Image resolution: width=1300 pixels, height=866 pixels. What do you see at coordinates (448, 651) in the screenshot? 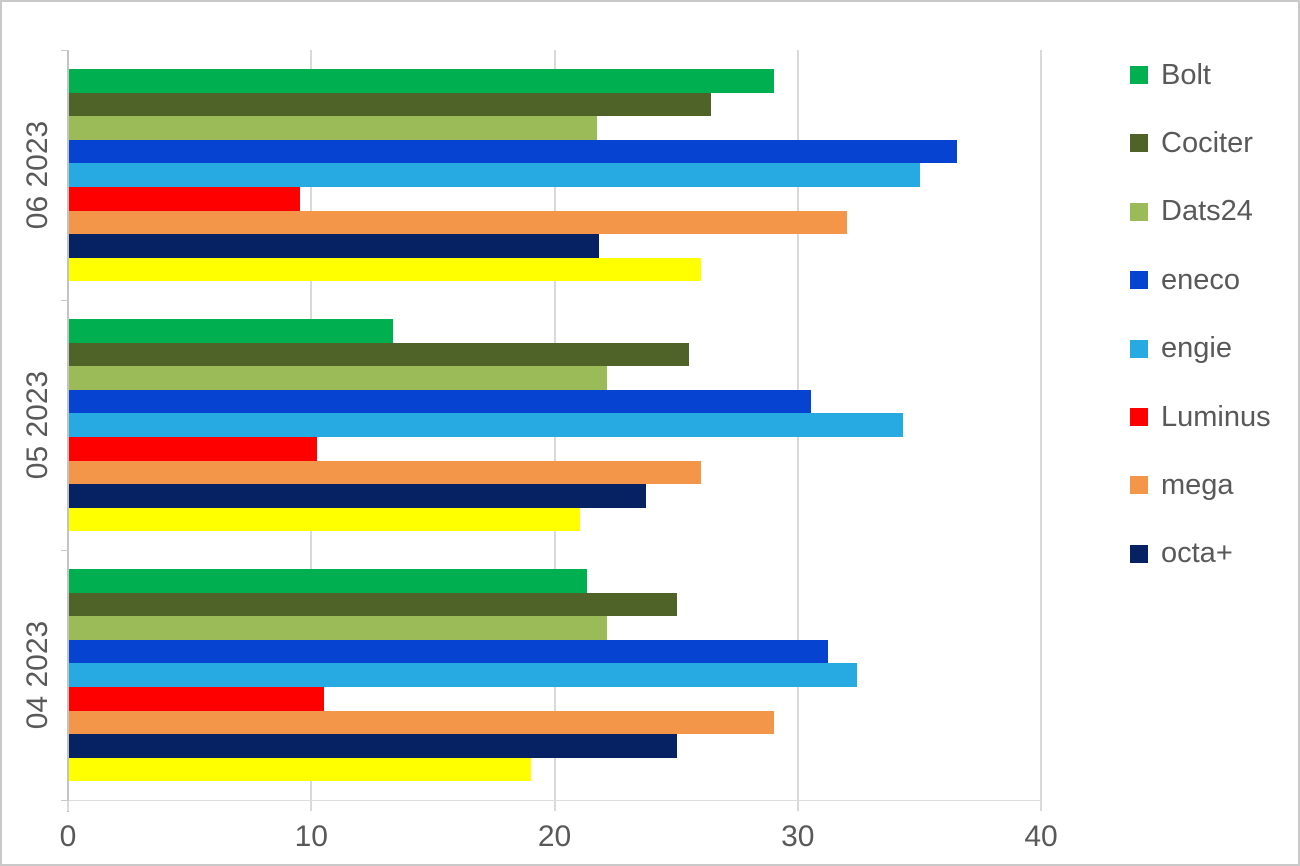
I see `bar-eneco-04-2023` at bounding box center [448, 651].